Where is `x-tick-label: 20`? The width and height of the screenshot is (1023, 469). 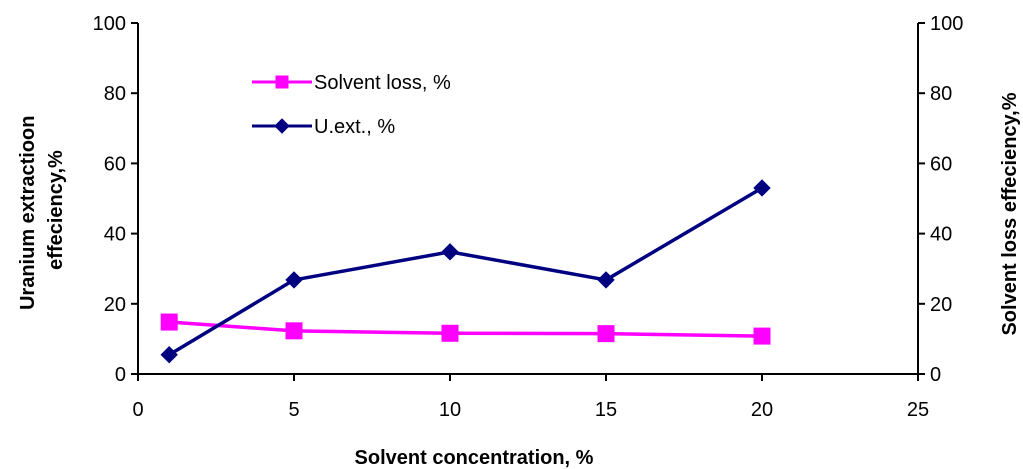 x-tick-label: 20 is located at coordinates (762, 410).